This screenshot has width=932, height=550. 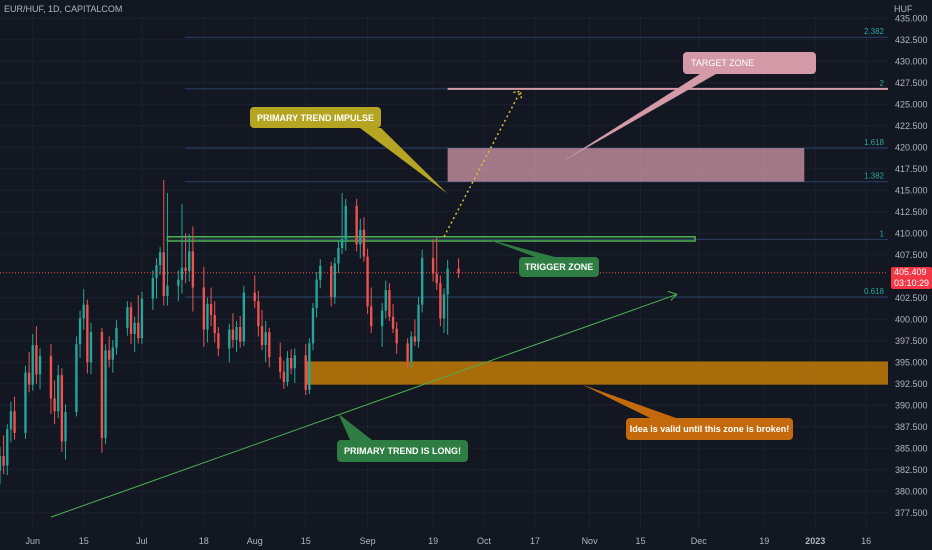 I want to click on price-tick: 417.500, so click(x=911, y=169).